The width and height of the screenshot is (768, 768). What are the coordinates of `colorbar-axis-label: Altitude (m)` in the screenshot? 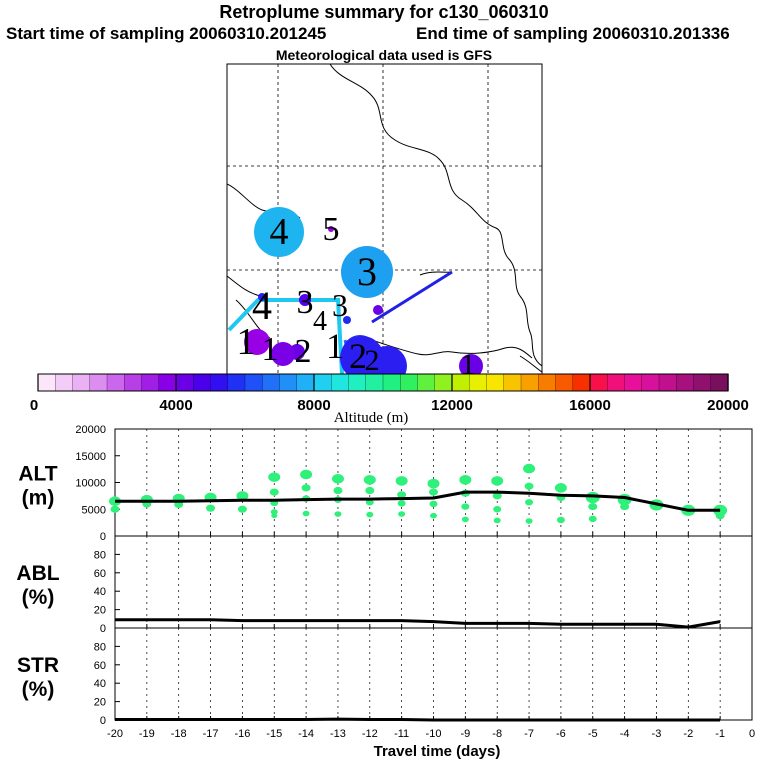 It's located at (371, 418).